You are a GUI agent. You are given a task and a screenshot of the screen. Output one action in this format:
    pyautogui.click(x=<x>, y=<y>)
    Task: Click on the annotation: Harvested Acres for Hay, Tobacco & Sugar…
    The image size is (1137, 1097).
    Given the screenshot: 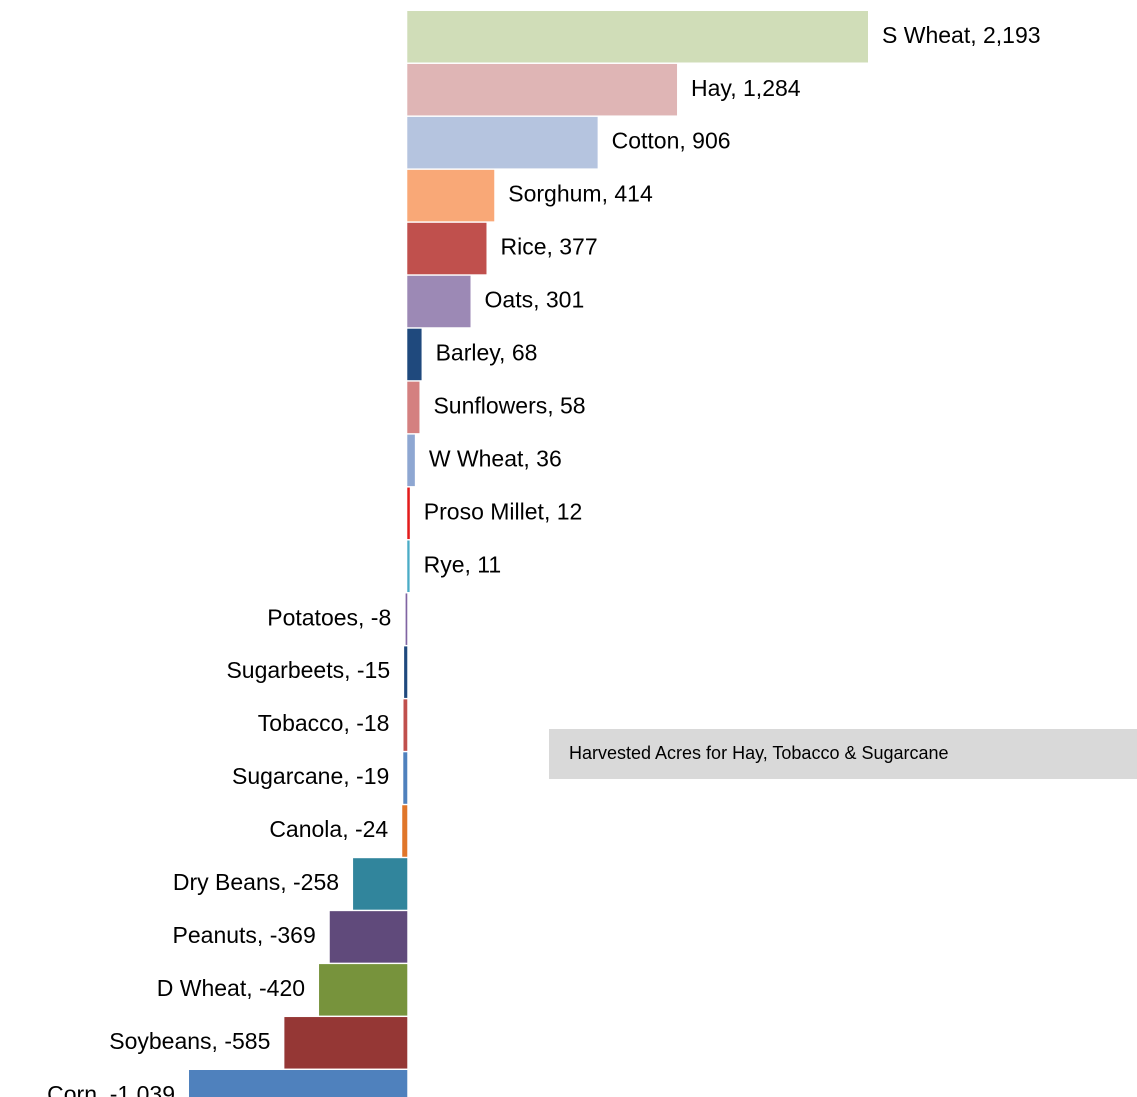 What is the action you would take?
    pyautogui.click(x=759, y=753)
    